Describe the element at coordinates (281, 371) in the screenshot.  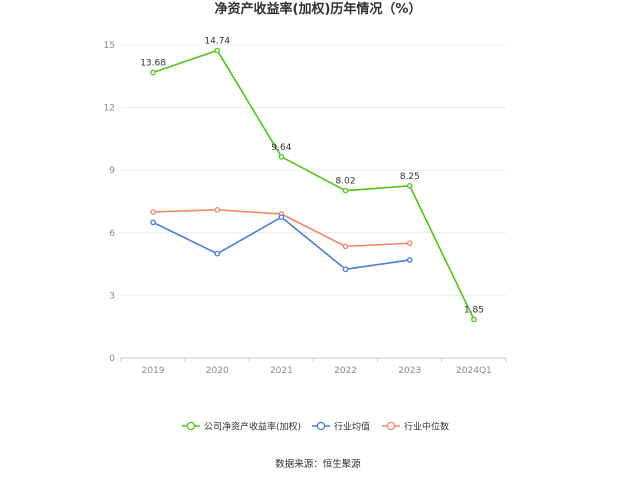
I see `x-tick-label: 2021` at that location.